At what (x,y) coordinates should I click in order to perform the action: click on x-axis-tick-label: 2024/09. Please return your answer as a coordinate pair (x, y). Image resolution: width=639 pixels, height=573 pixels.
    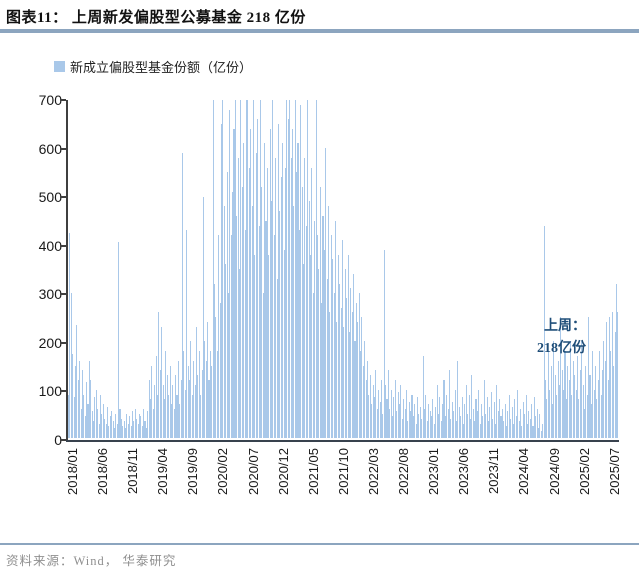
    Looking at the image, I should click on (554, 471).